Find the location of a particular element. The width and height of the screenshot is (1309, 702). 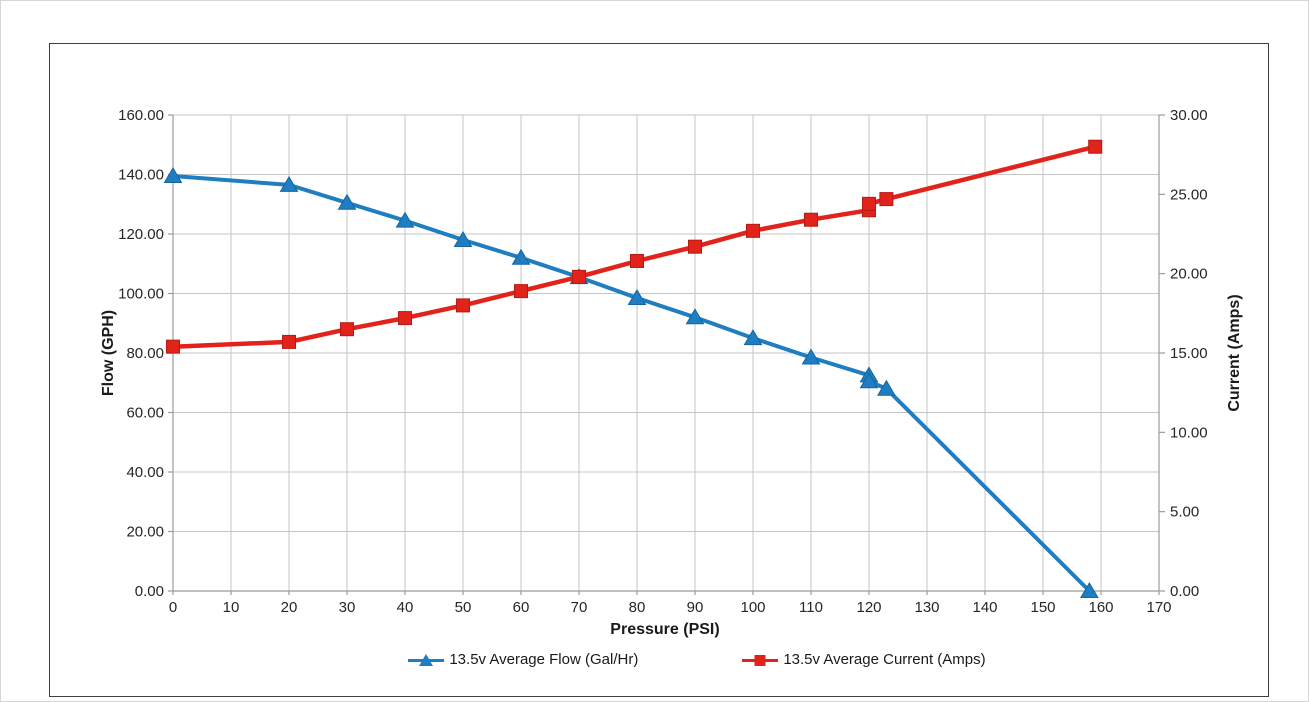

left-tick-label: 80.00 is located at coordinates (145, 353).